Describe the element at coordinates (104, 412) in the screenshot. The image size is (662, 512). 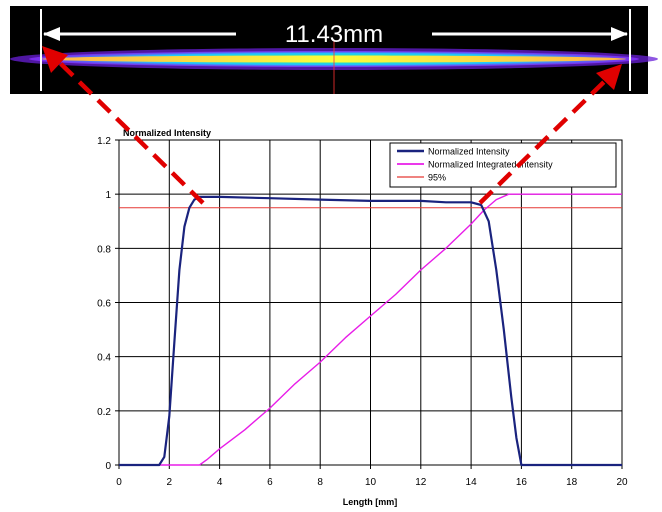
I see `y-tick-label: 0.2` at that location.